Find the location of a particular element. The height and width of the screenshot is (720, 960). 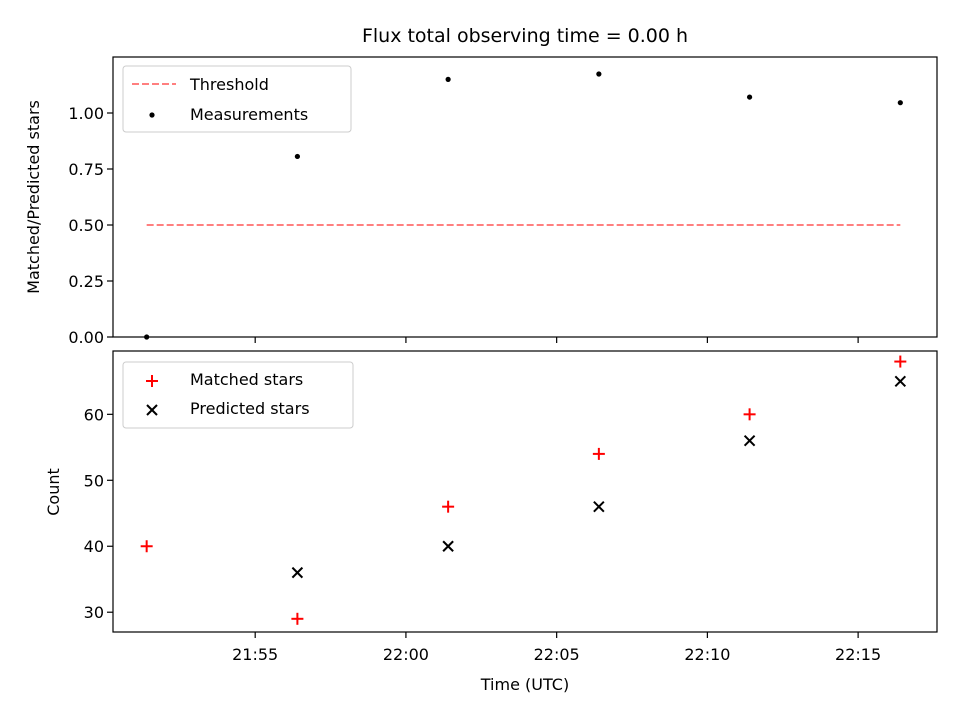

x-tick-label: 21:55 is located at coordinates (255, 654).